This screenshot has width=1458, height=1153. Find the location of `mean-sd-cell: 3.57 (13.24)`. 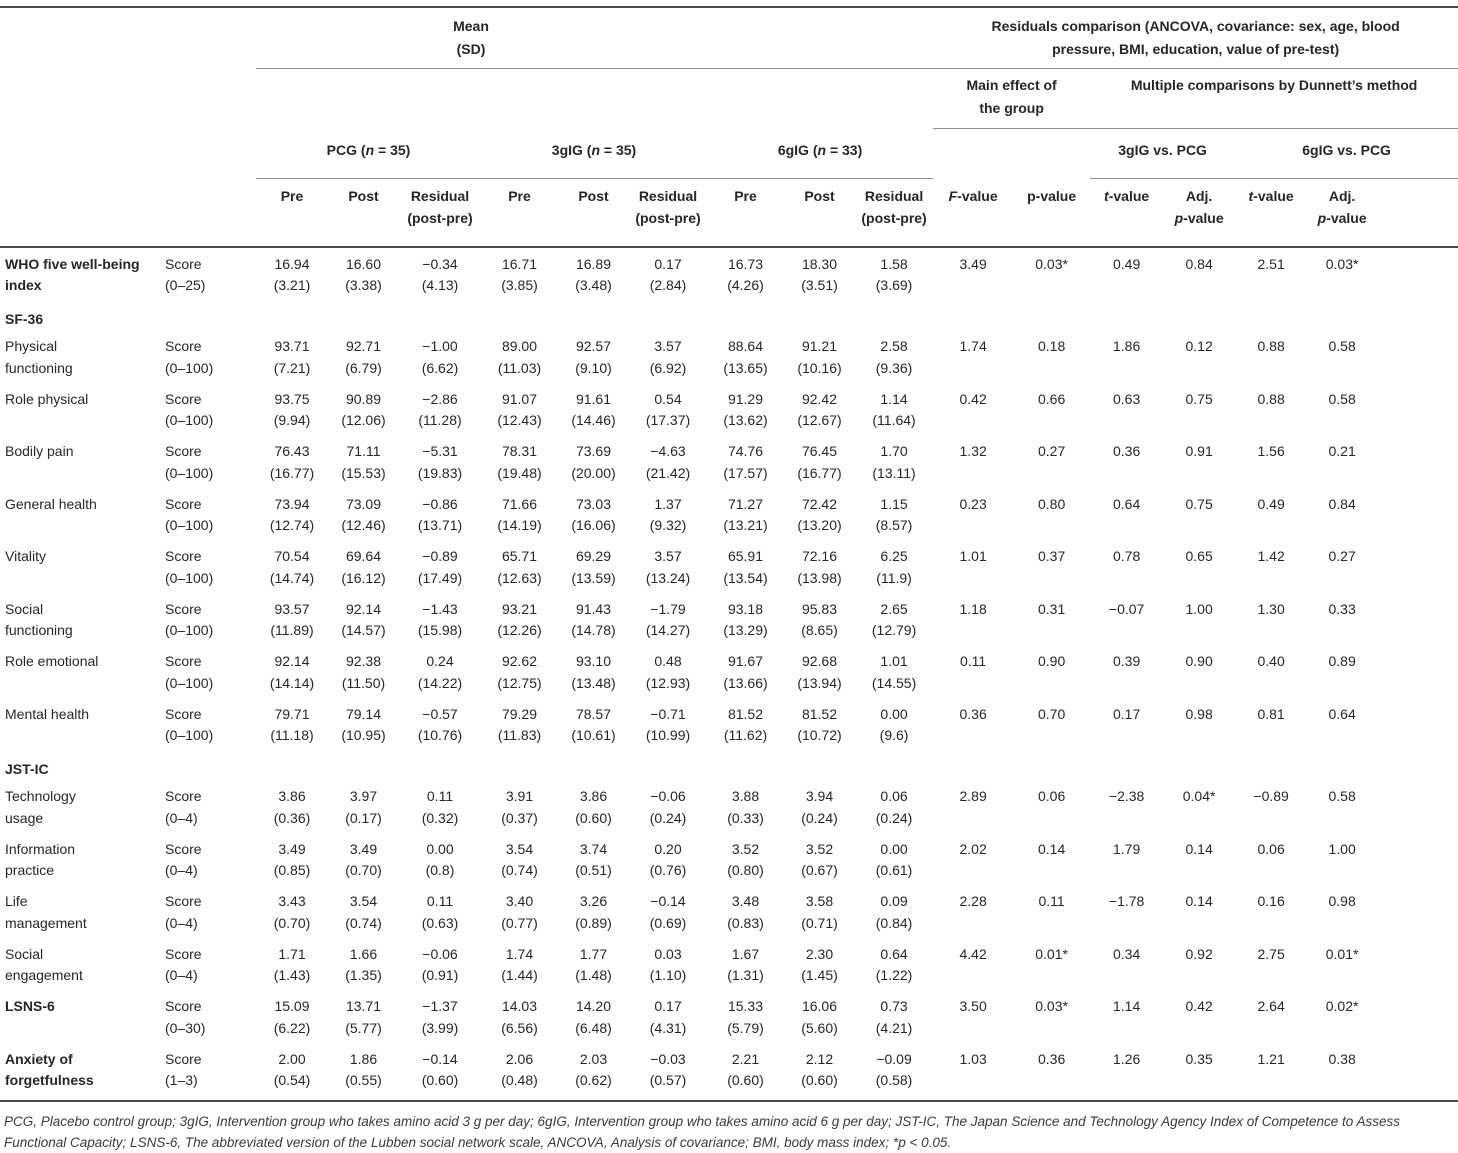

mean-sd-cell: 3.57 (13.24) is located at coordinates (668, 567).